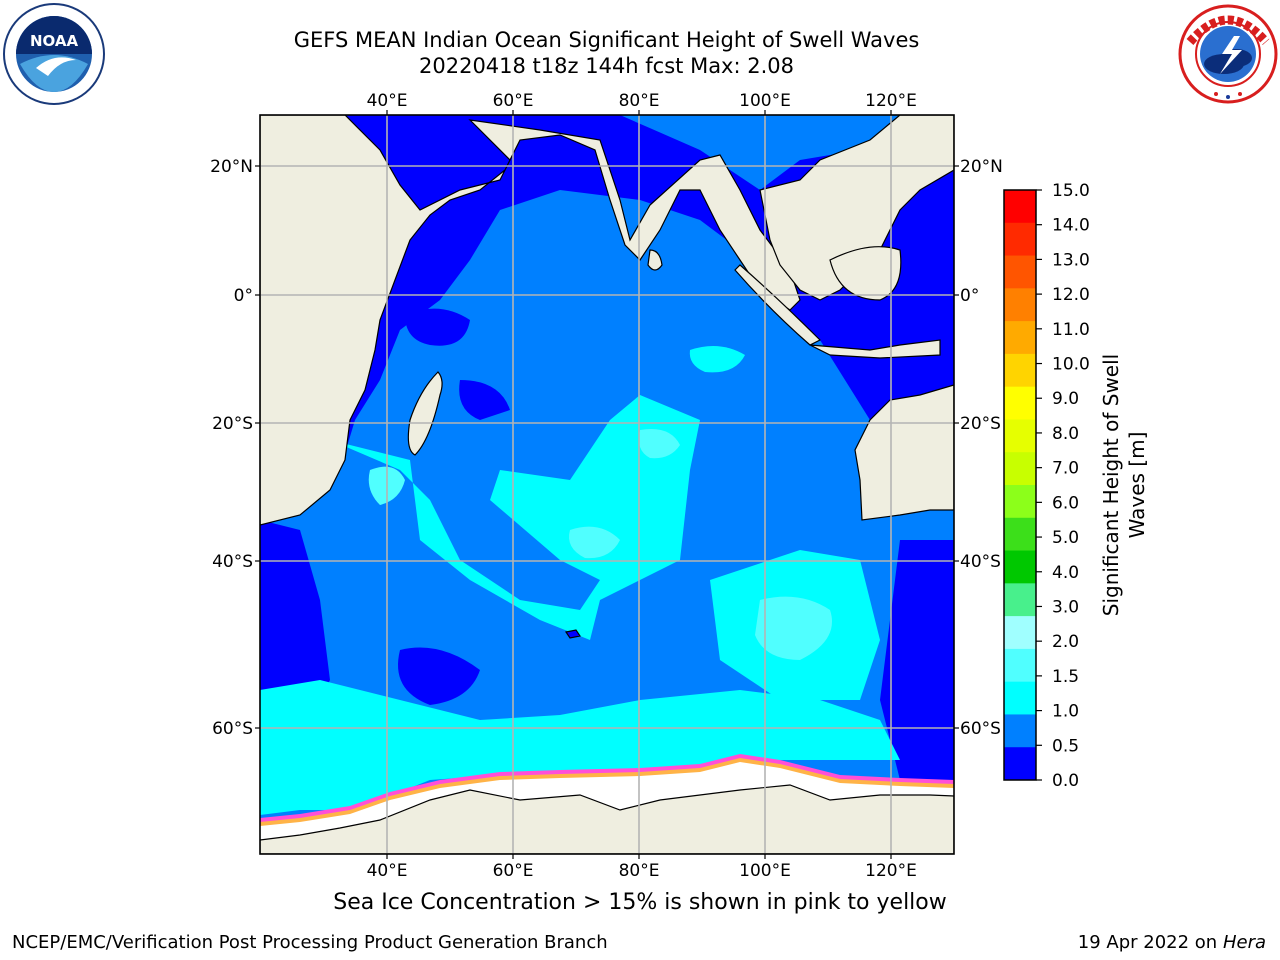 The width and height of the screenshot is (1280, 960). Describe the element at coordinates (232, 729) in the screenshot. I see `lat-label-left: 60°S` at that location.